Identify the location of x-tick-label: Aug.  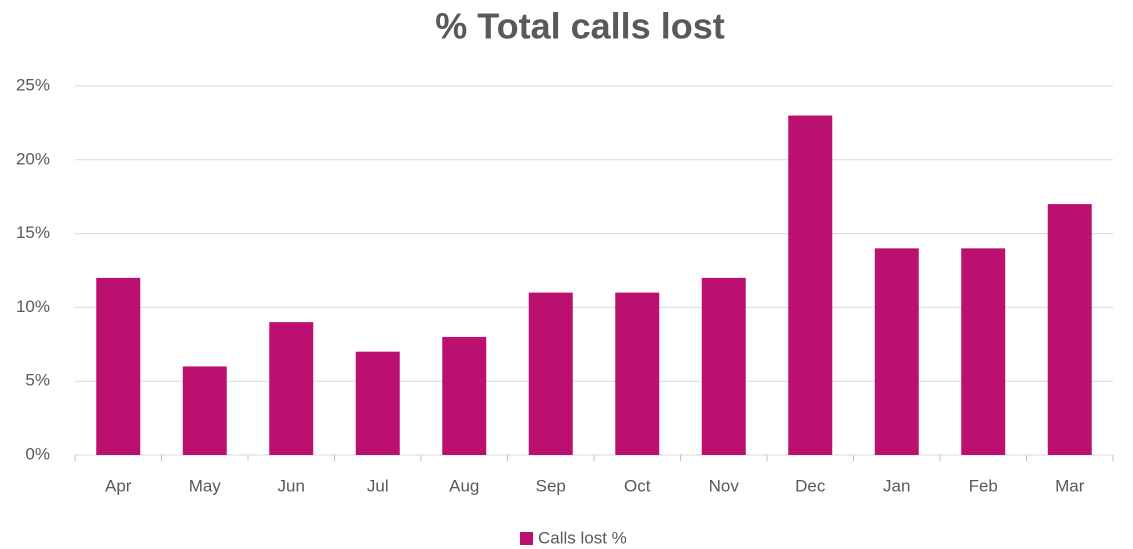
(464, 485).